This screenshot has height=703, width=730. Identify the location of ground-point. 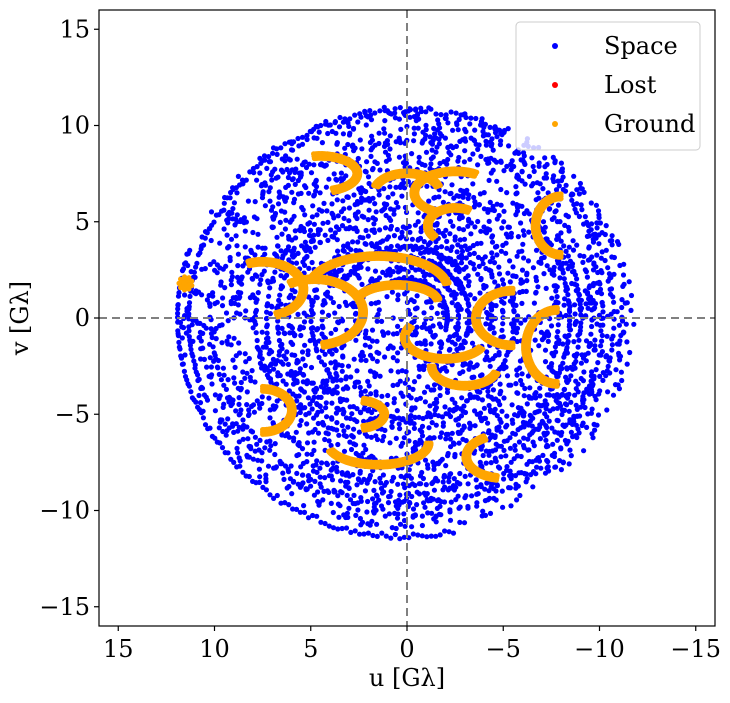
(477, 172).